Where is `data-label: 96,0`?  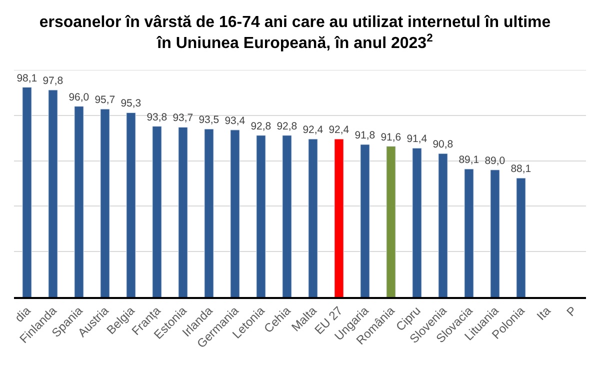
data-label: 96,0 is located at coordinates (79, 97).